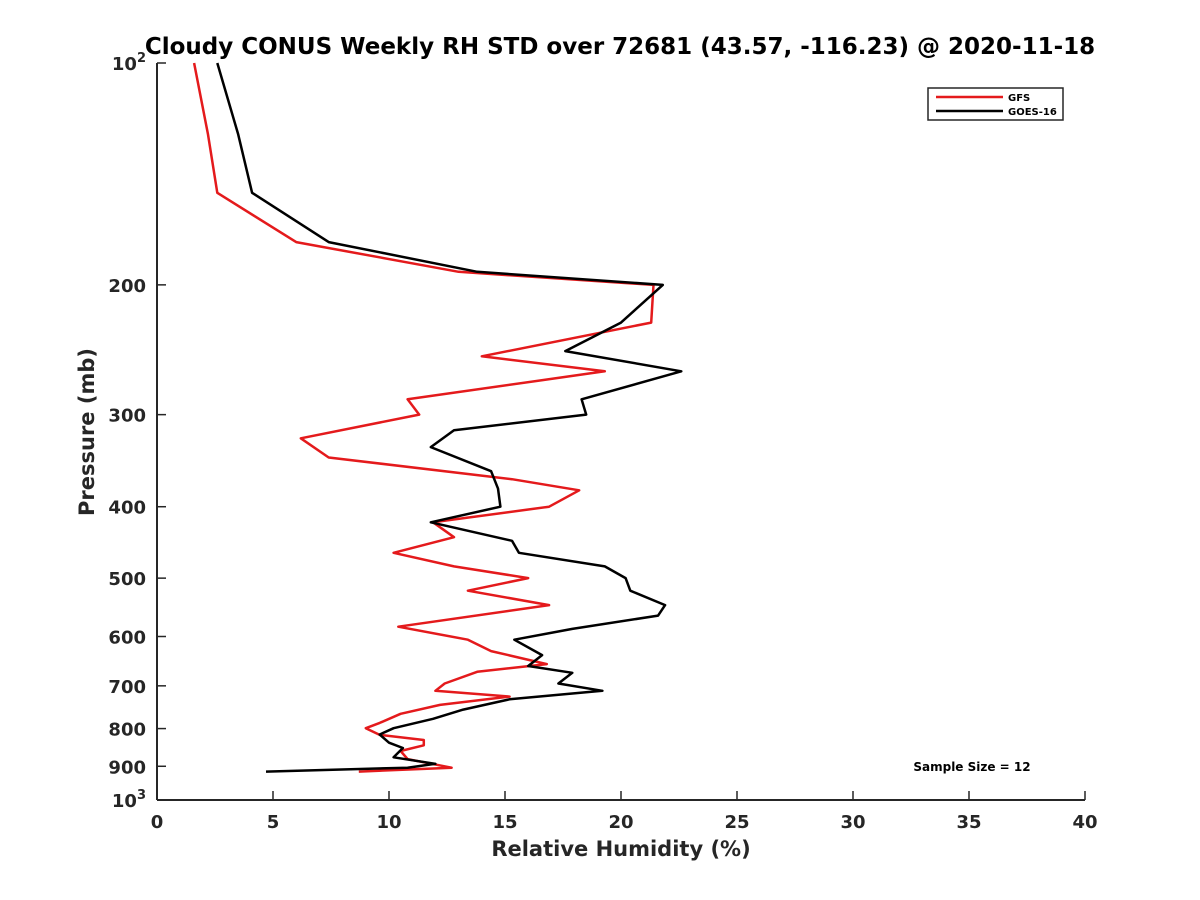 The image size is (1200, 900). What do you see at coordinates (971, 767) in the screenshot?
I see `sample-size-annotation: Sample Size = 12` at bounding box center [971, 767].